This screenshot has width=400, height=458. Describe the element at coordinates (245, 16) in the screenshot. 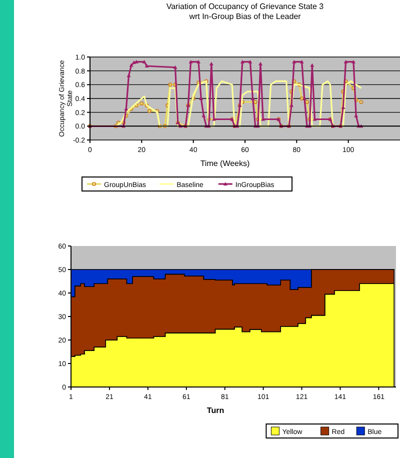

I see `chart-subtitle: wrt In-Group Bias of the Leader` at that location.